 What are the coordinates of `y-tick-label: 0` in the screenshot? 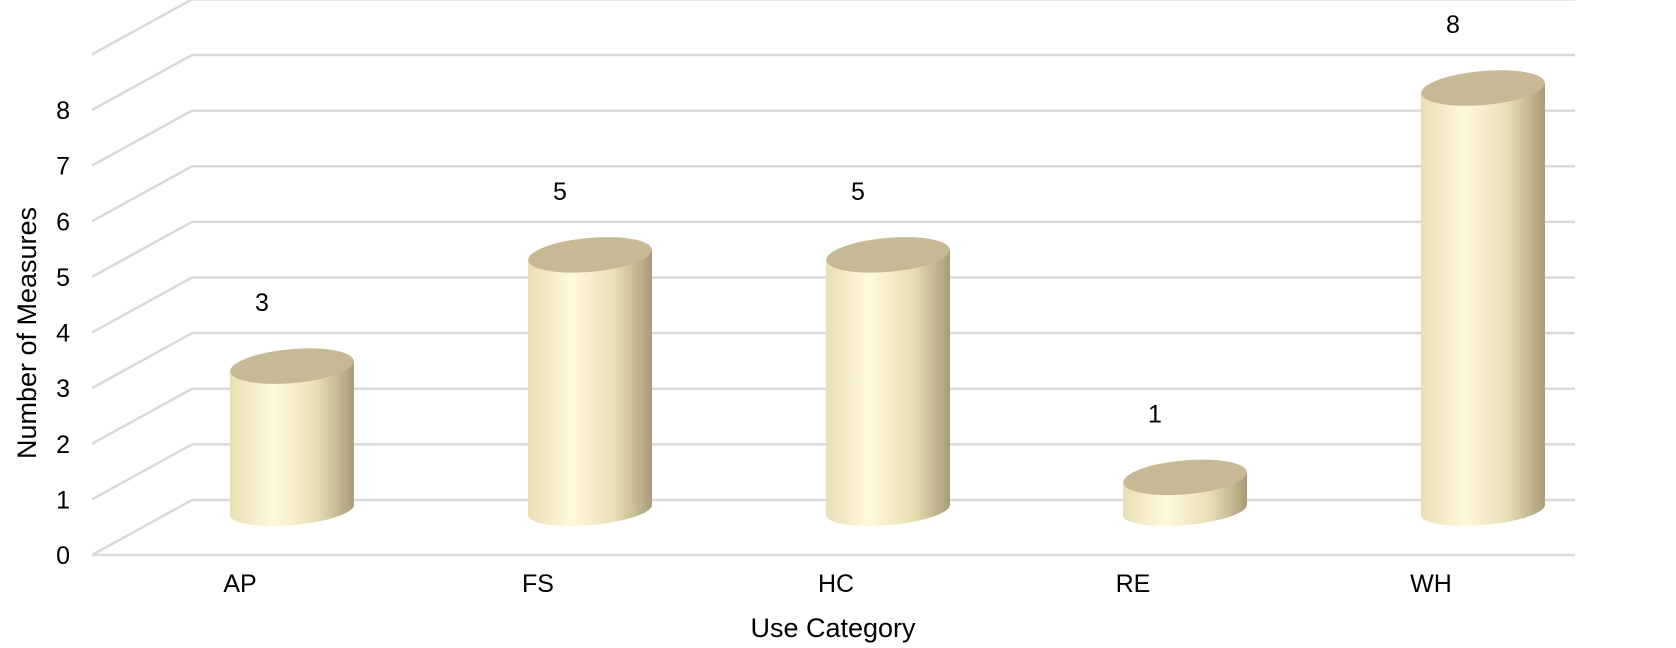 It's located at (63, 556).